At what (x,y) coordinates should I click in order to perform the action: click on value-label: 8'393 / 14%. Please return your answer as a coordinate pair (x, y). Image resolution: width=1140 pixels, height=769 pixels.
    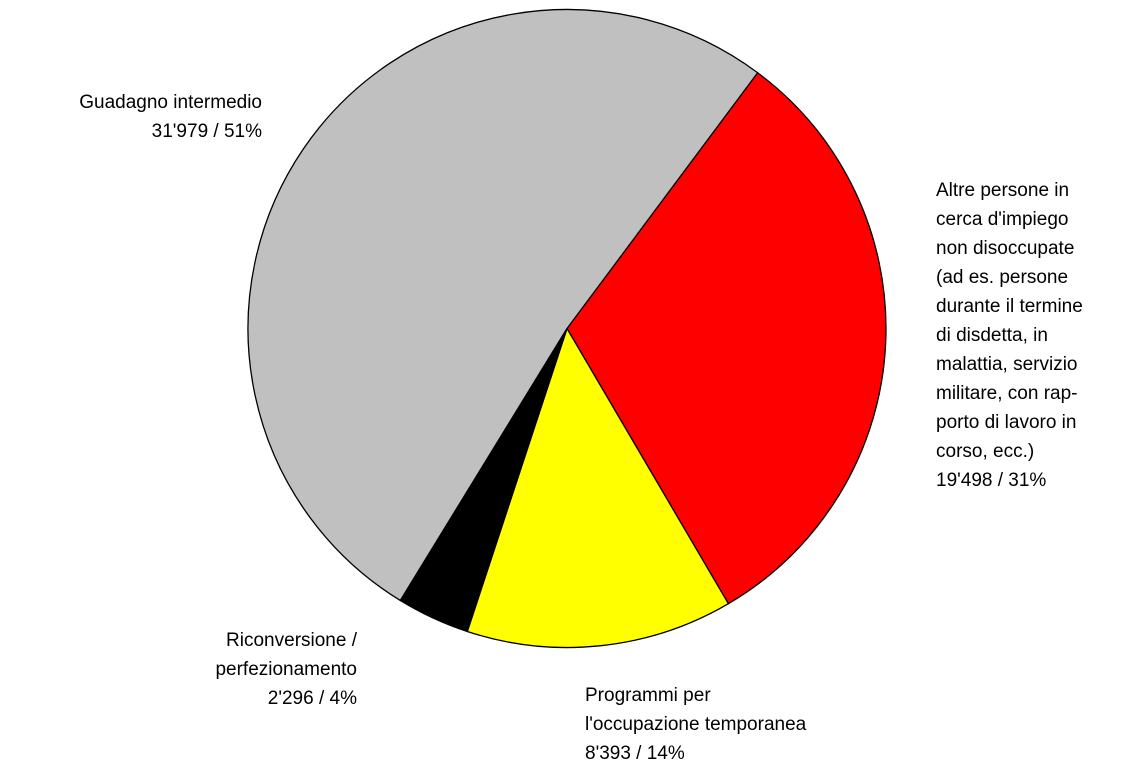
    Looking at the image, I should click on (635, 753).